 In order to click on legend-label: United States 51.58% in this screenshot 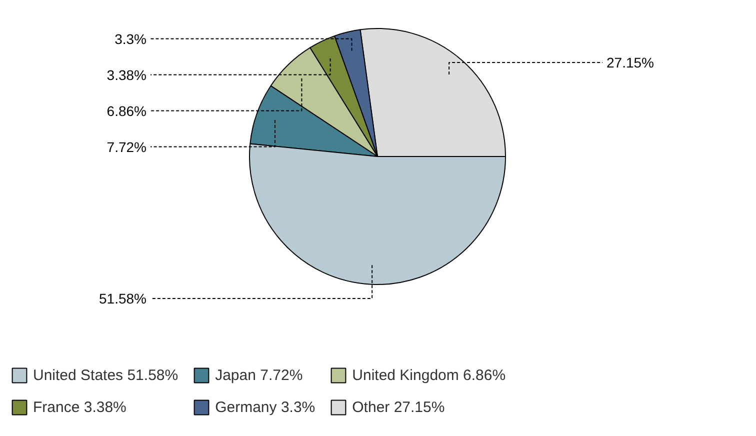, I will do `click(105, 375)`.